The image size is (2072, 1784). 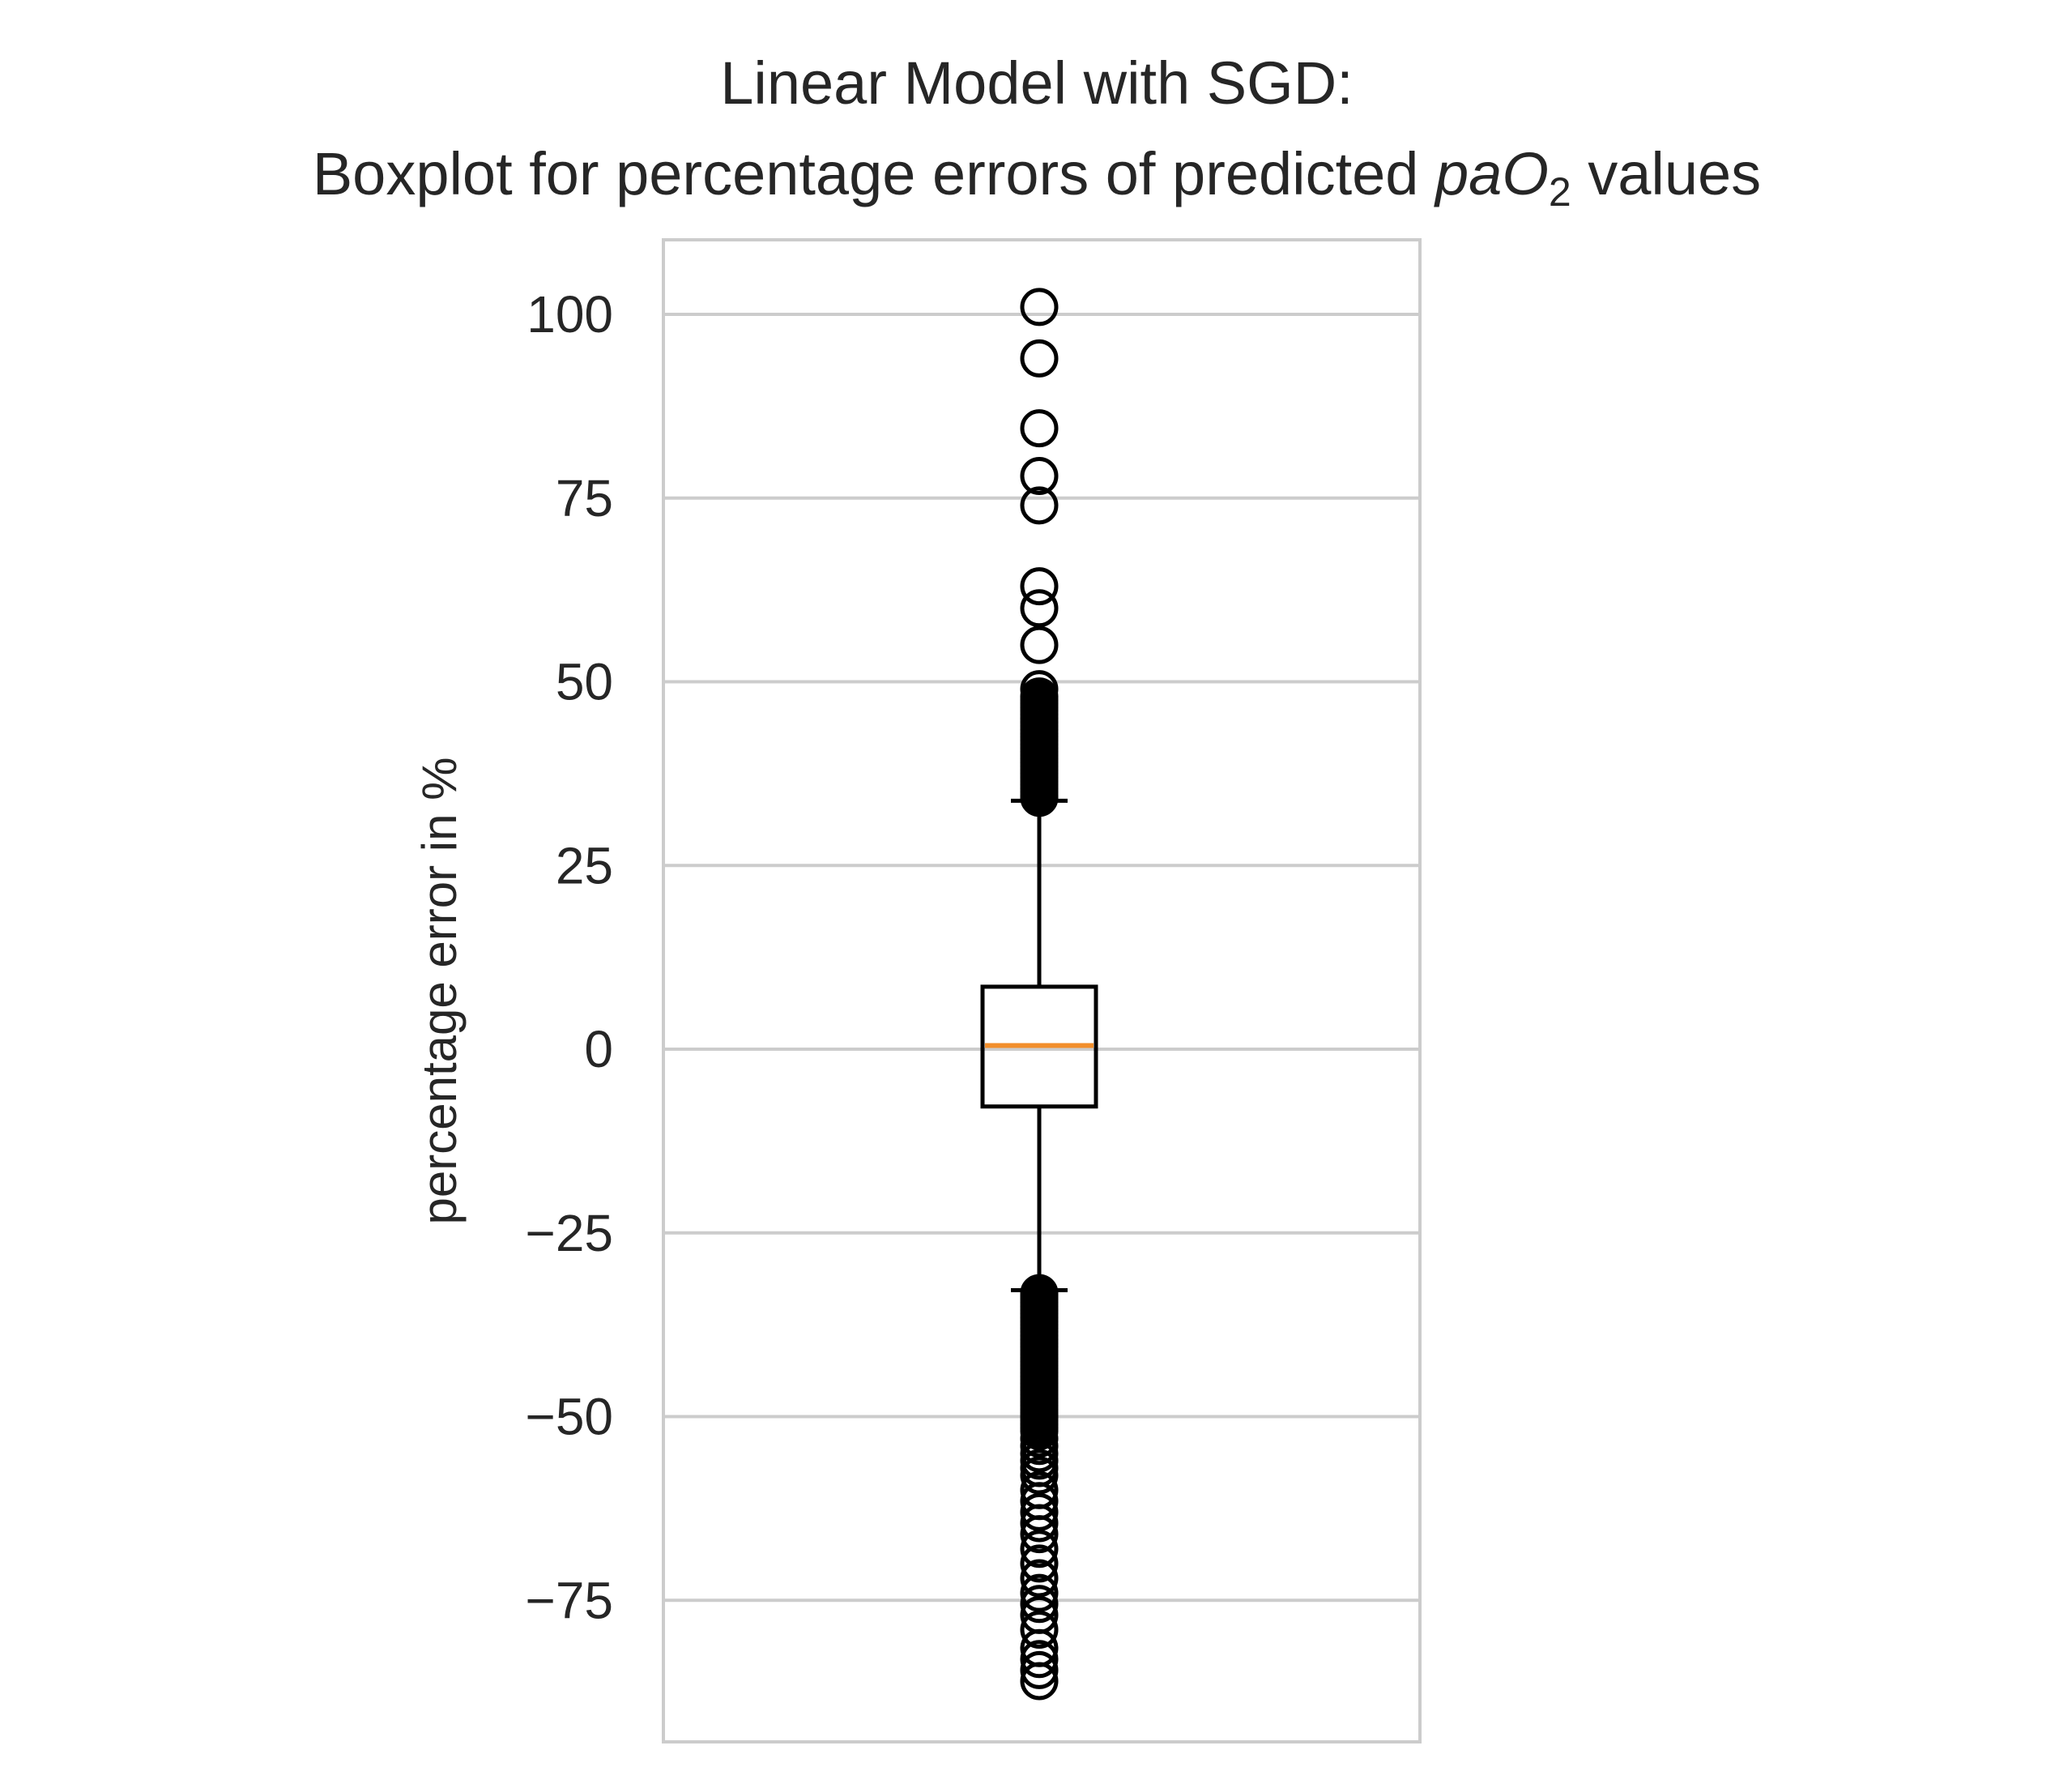 What do you see at coordinates (1491, 173) in the screenshot?
I see `chart-title-math-main: paO` at bounding box center [1491, 173].